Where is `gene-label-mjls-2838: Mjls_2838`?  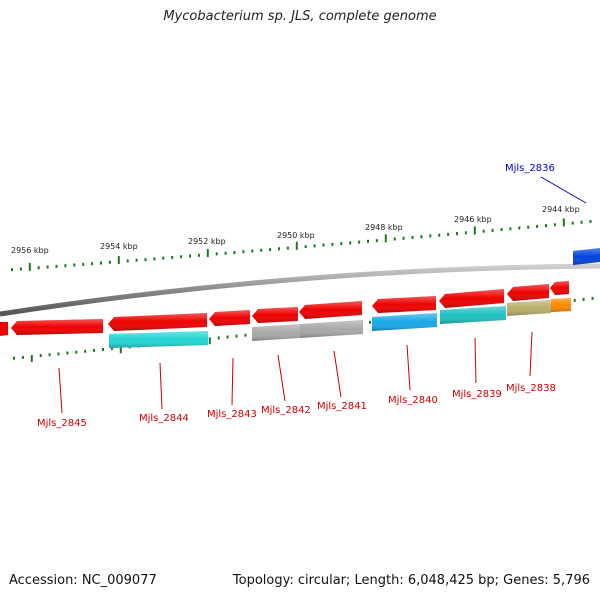 gene-label-mjls-2838: Mjls_2838 is located at coordinates (531, 388).